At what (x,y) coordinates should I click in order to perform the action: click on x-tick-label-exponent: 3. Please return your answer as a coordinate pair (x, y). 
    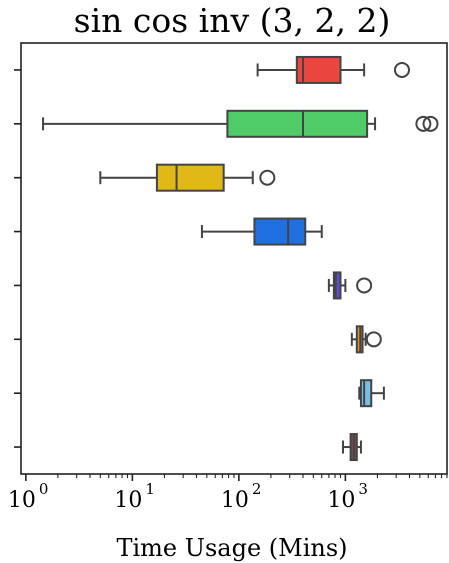
    Looking at the image, I should click on (363, 489).